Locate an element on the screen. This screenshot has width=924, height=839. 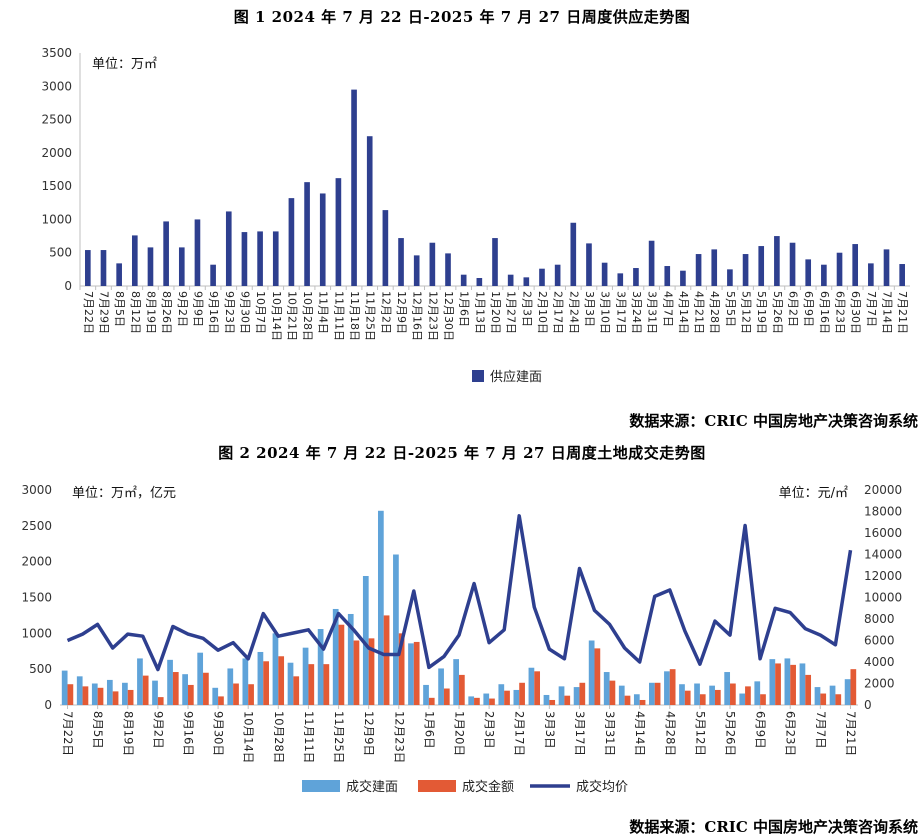
chart1-x-tick-label: 11月25日 is located at coordinates (370, 316).